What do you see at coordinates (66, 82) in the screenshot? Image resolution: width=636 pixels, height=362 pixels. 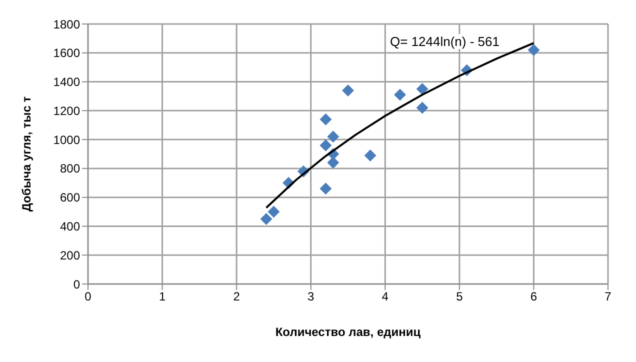 I see `y-tick-label: 1400` at bounding box center [66, 82].